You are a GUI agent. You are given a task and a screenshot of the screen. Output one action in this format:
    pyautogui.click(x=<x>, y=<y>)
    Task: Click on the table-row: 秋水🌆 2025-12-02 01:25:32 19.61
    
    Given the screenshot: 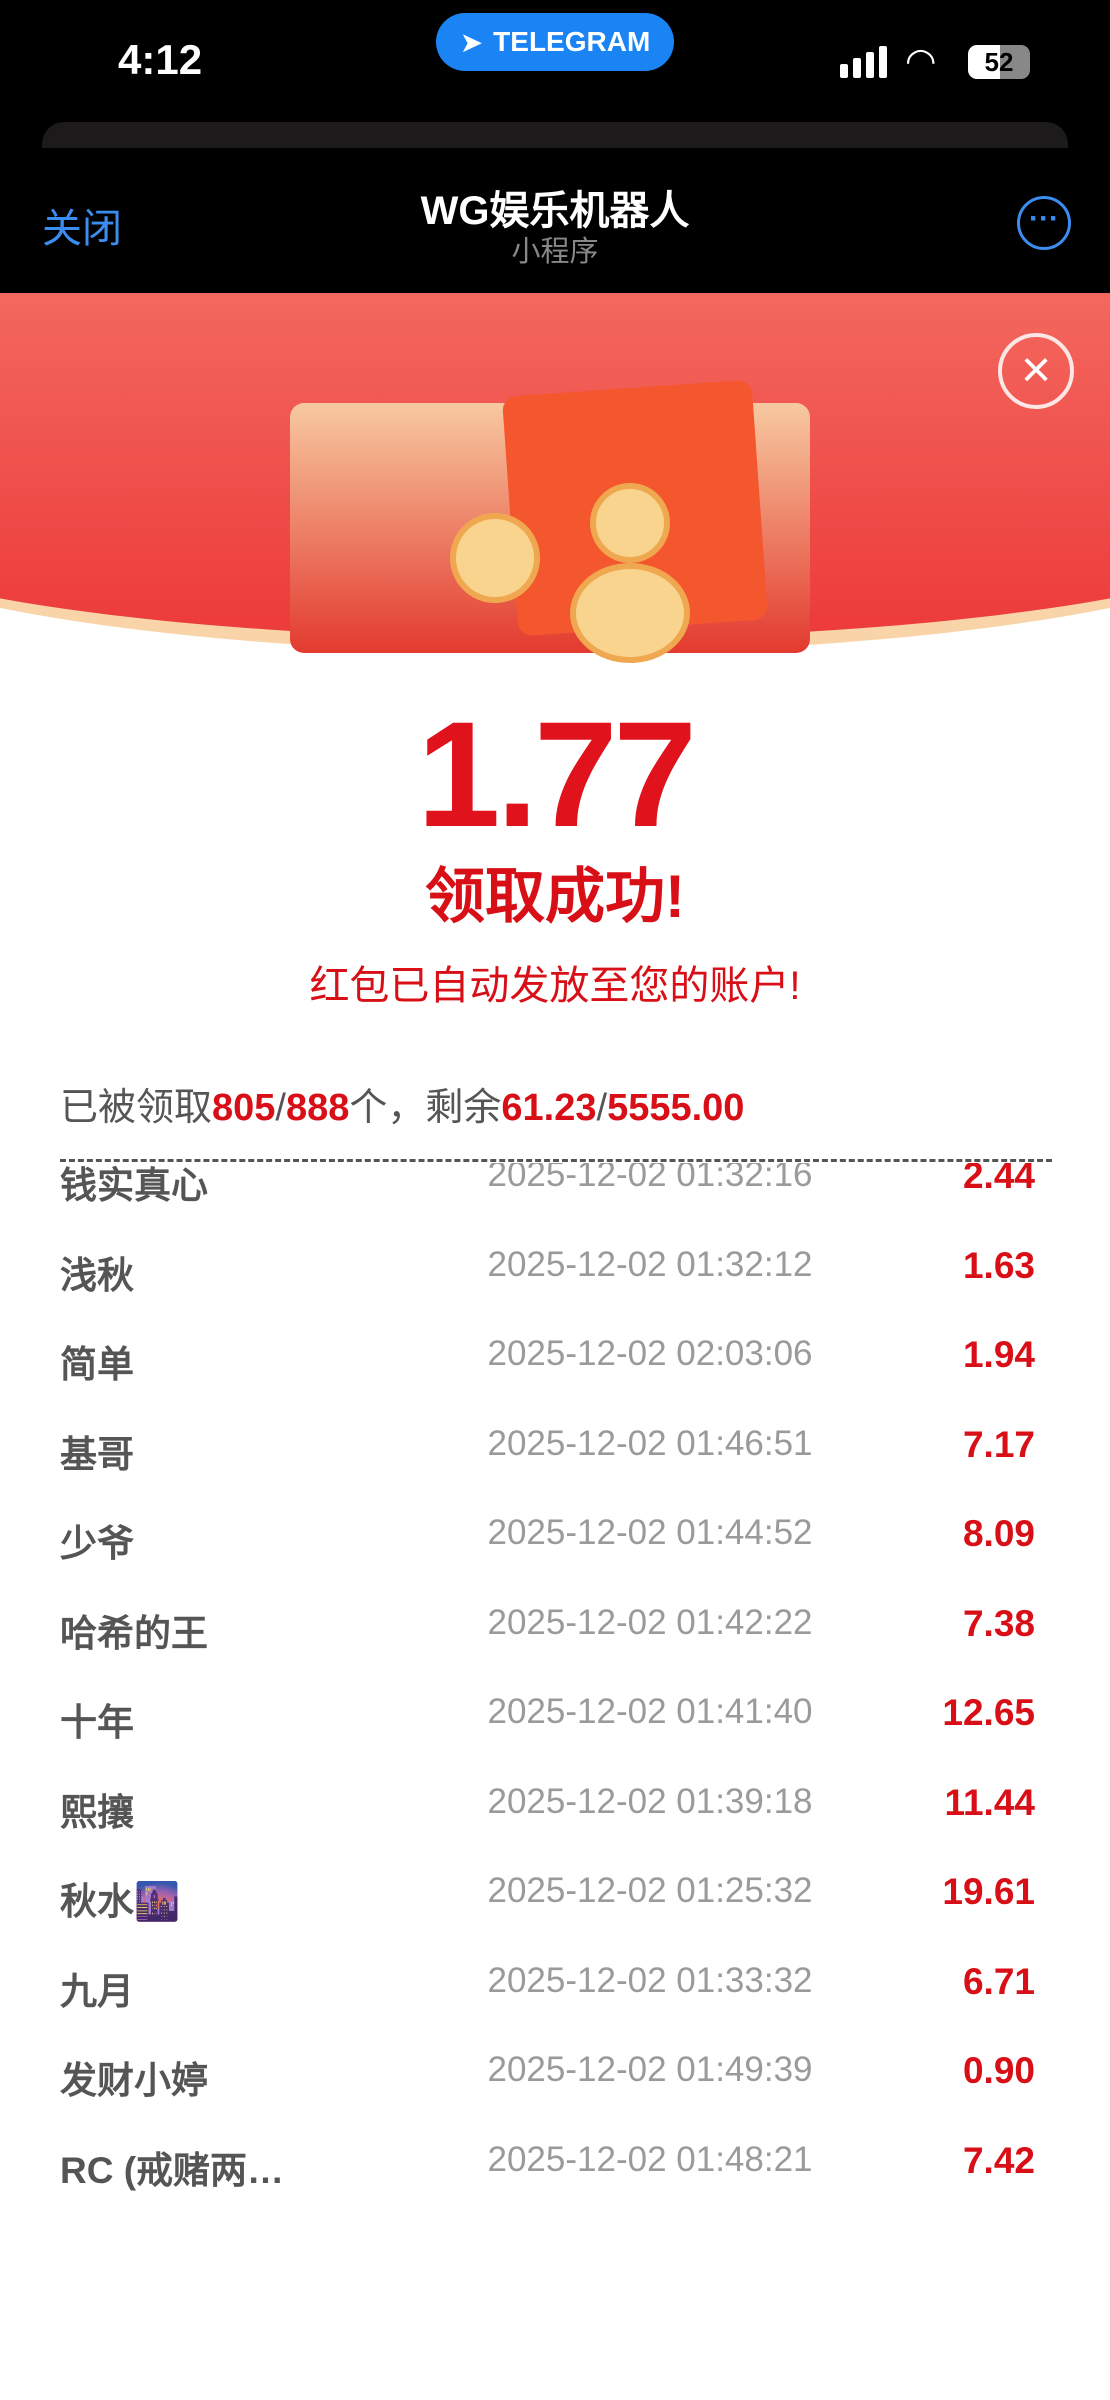 What is the action you would take?
    pyautogui.click(x=555, y=1901)
    